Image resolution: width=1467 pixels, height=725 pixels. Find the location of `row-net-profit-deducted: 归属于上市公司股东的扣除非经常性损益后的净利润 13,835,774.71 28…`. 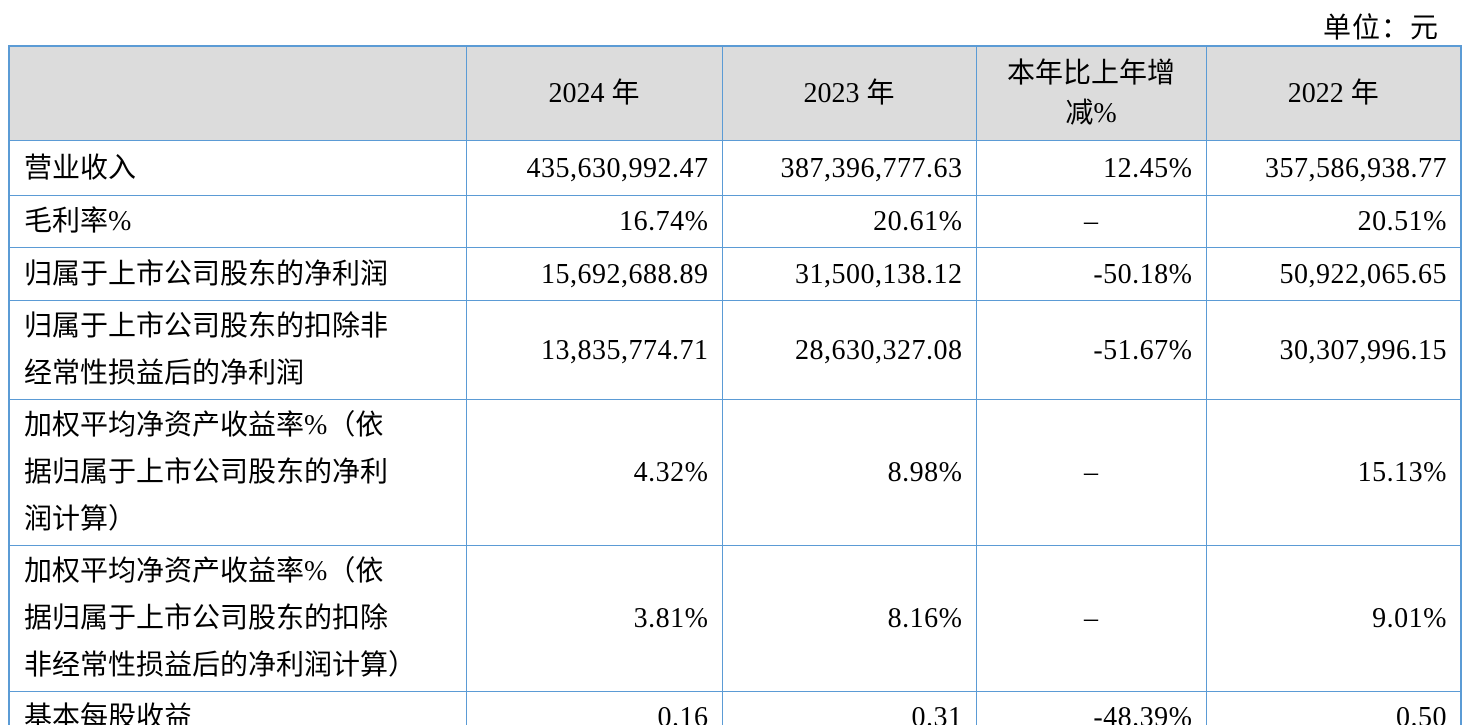

row-net-profit-deducted: 归属于上市公司股东的扣除非经常性损益后的净利润 13,835,774.71 28… is located at coordinates (735, 350).